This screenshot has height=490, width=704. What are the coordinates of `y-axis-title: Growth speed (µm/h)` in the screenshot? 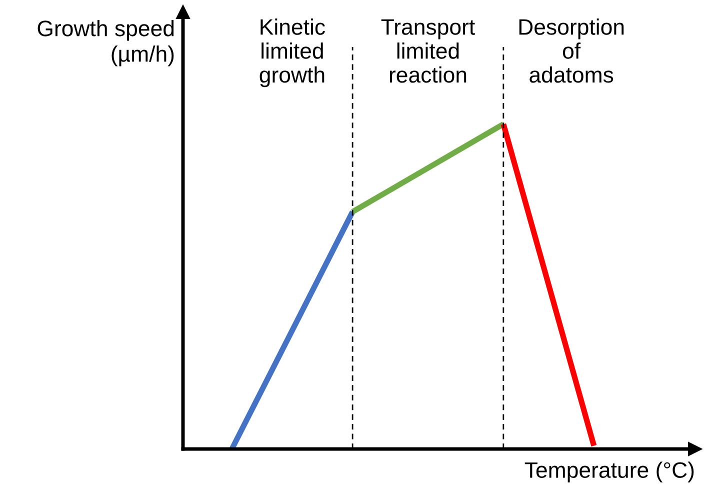 It's located at (106, 43).